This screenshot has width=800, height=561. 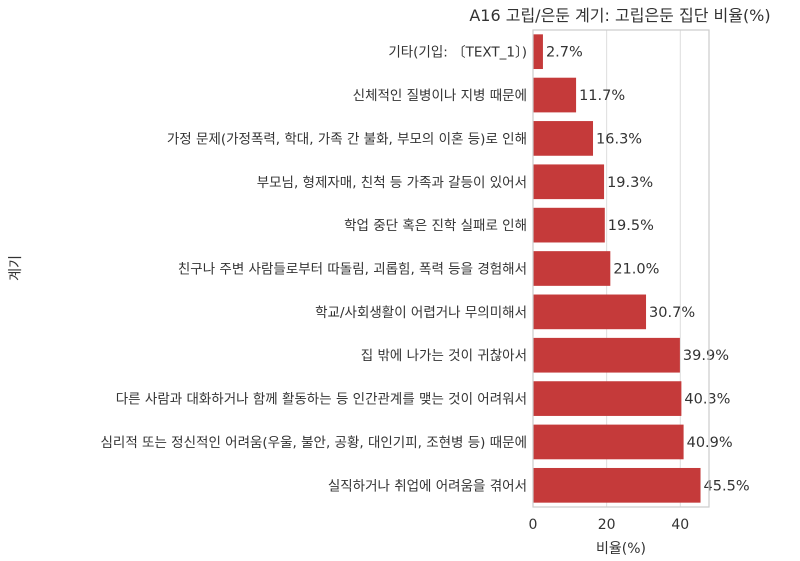 I want to click on value-label: 19.3%, so click(x=630, y=183).